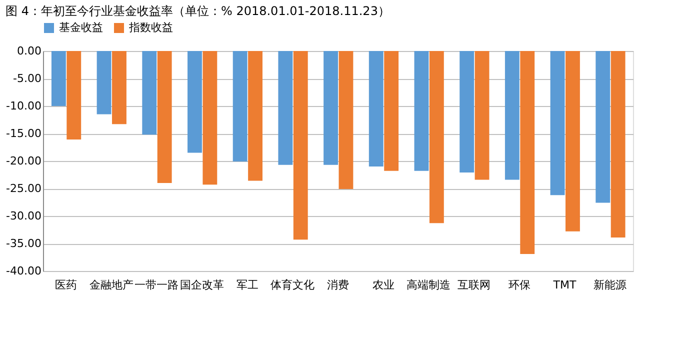  I want to click on y-tick-label: -30.00, so click(24, 216).